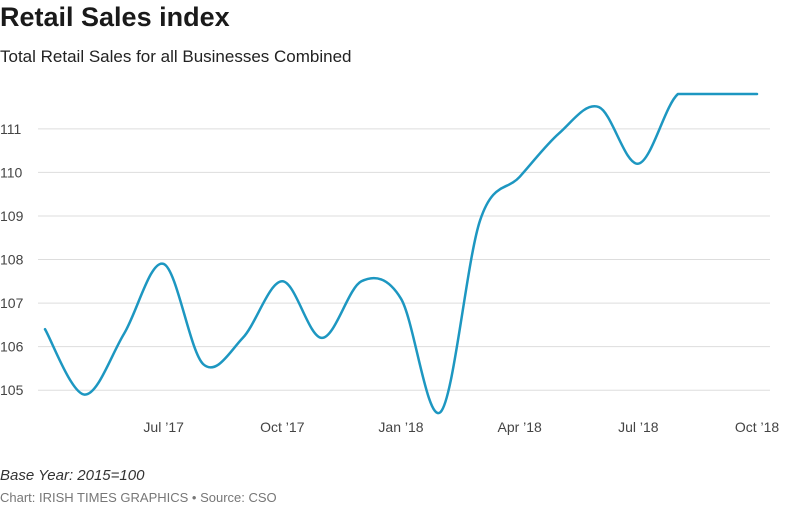 This screenshot has height=516, width=800. What do you see at coordinates (72, 475) in the screenshot?
I see `base-year-note: Base Year: 2015=100` at bounding box center [72, 475].